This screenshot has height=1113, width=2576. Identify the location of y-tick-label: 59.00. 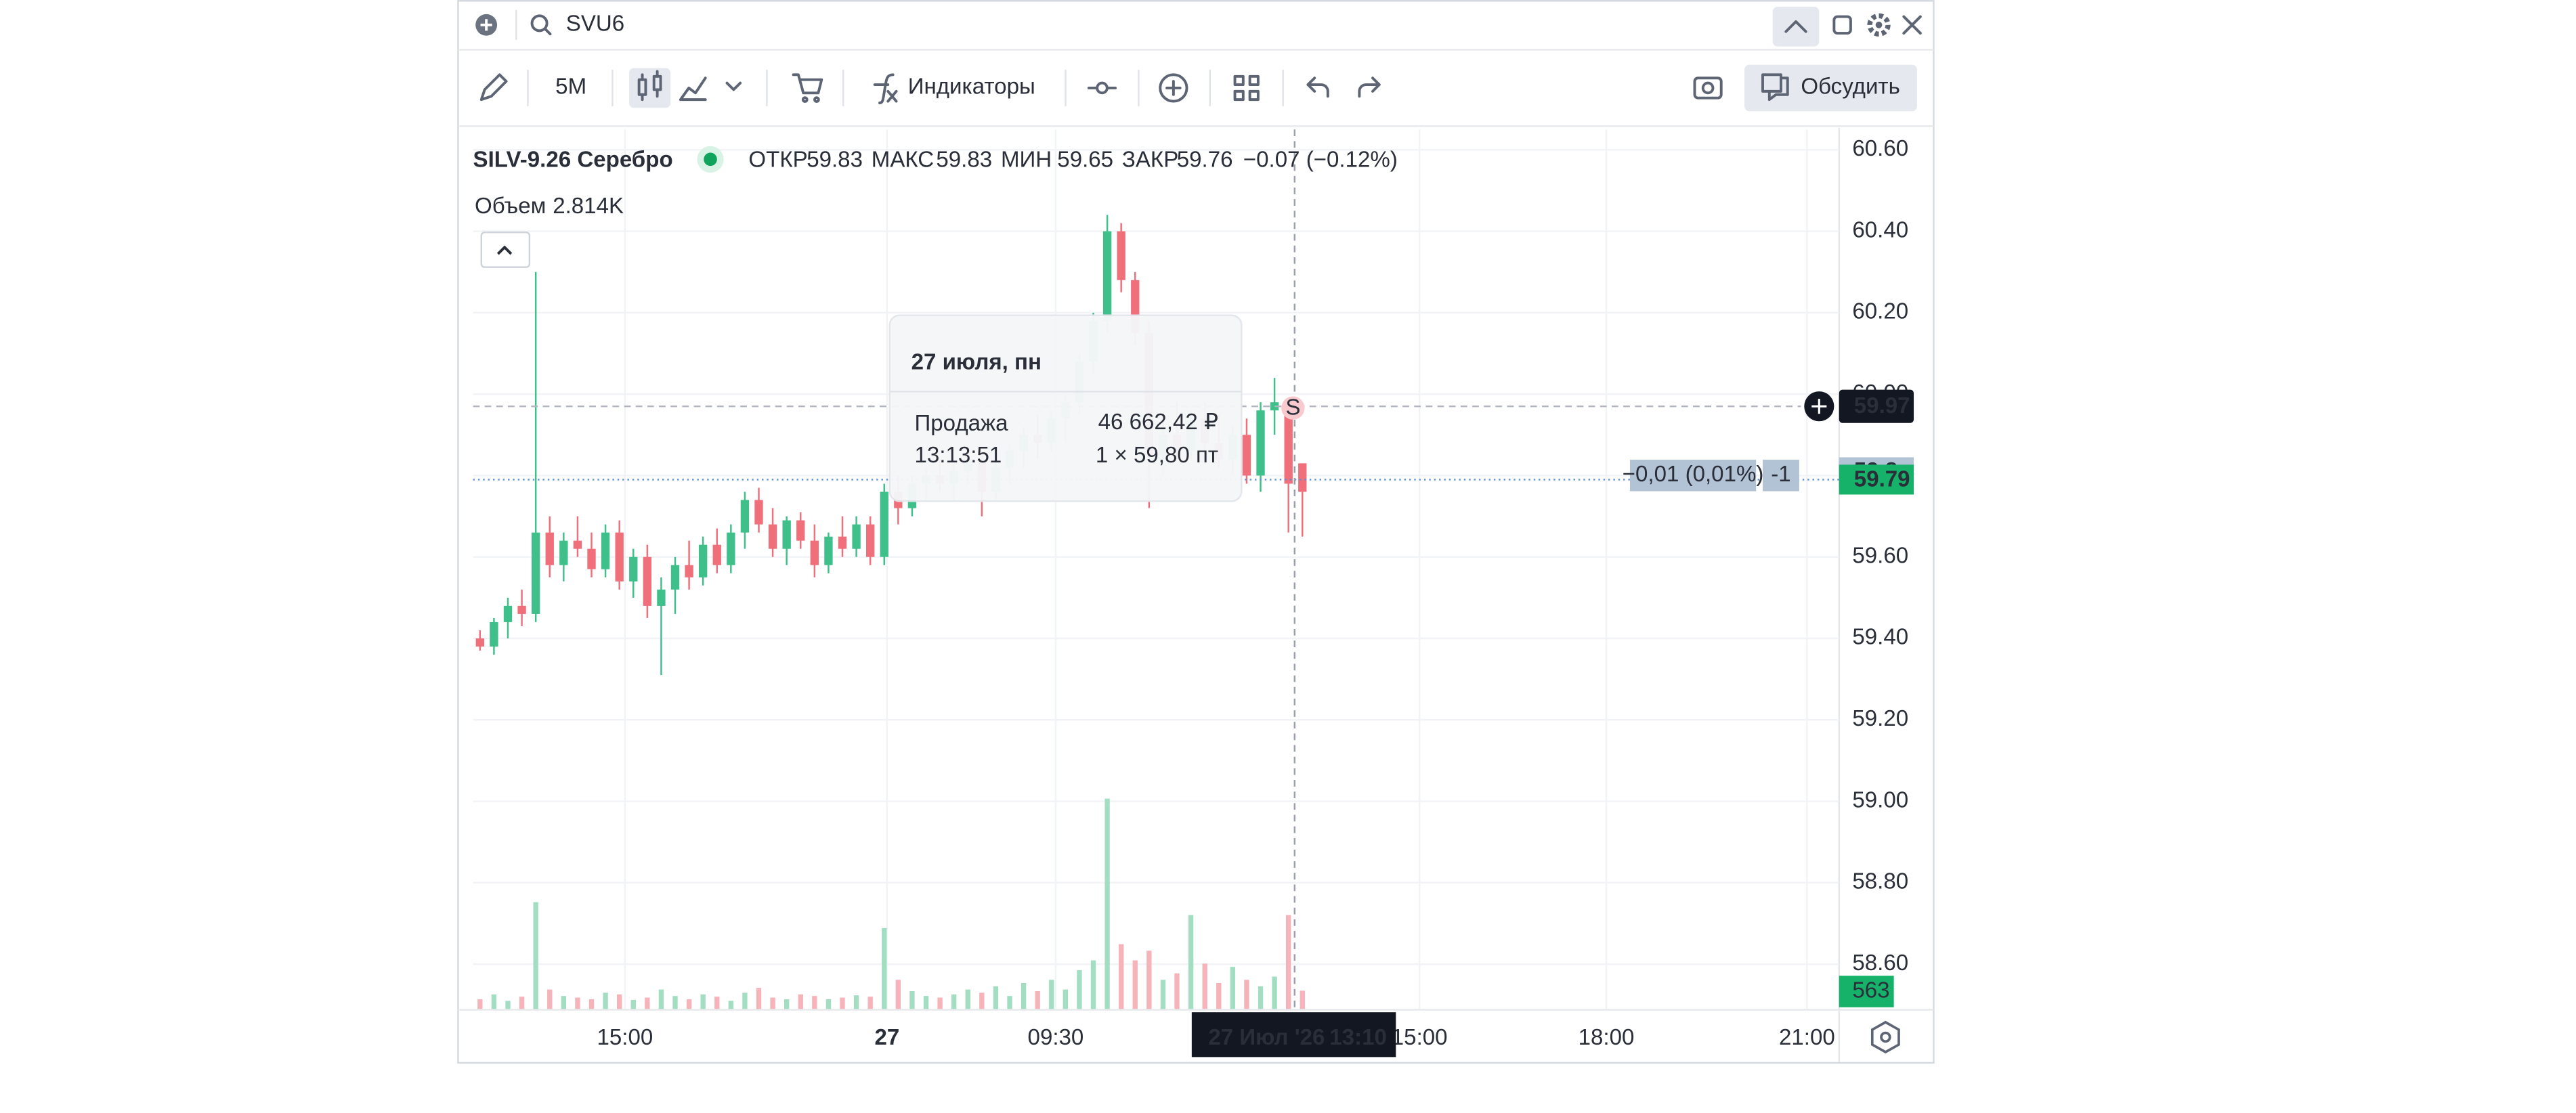
(1880, 799).